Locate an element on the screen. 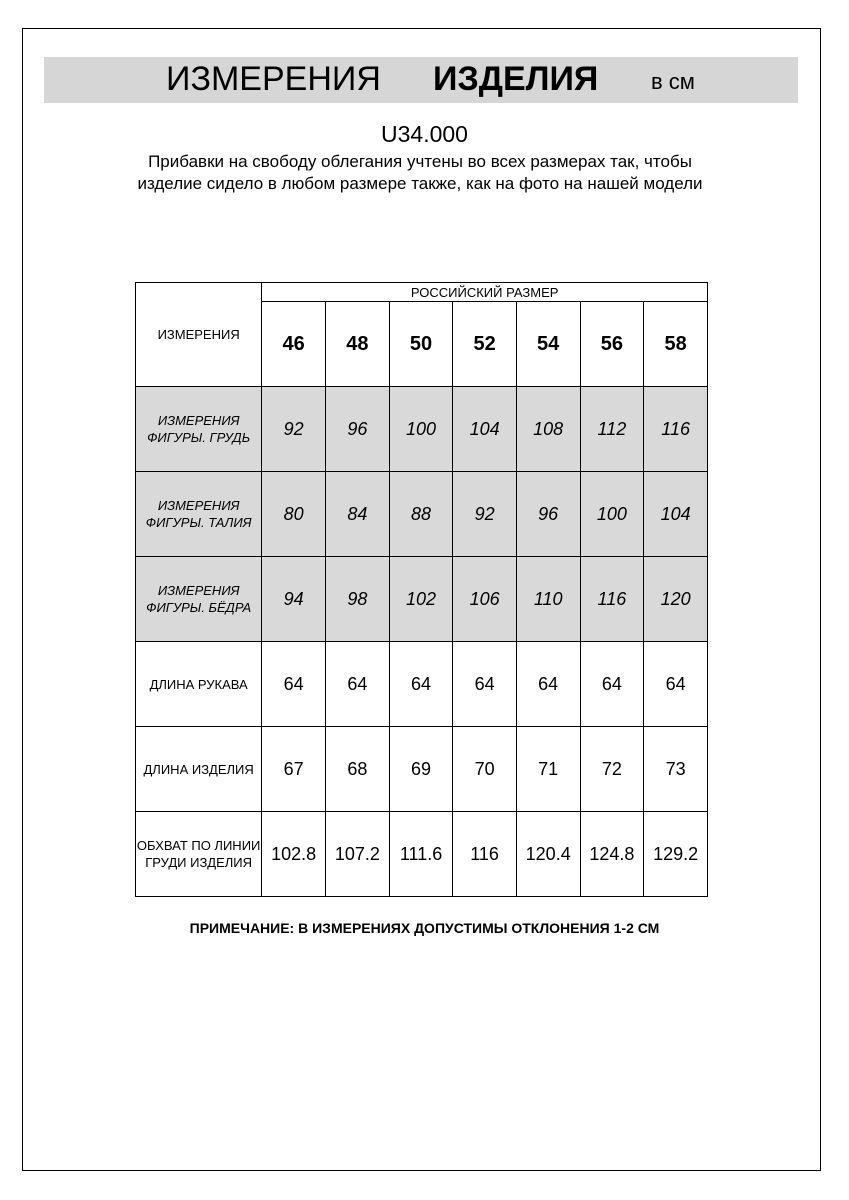  size-header: 54 is located at coordinates (548, 344).